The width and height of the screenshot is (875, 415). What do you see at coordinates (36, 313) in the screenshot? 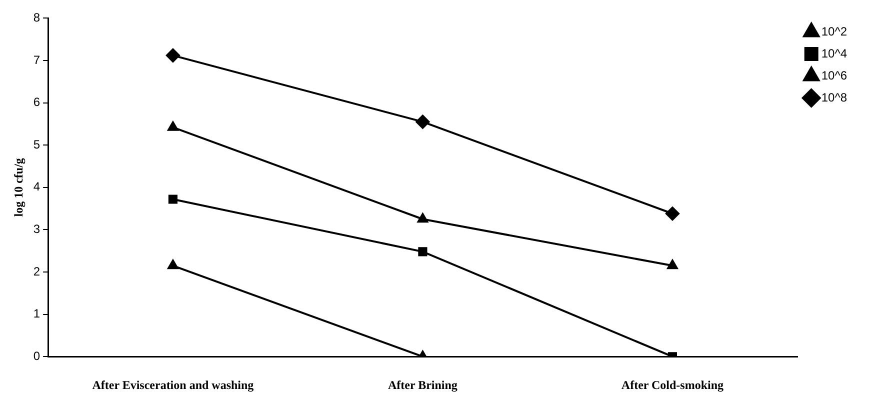
I see `y-tick-label: 1` at bounding box center [36, 313].